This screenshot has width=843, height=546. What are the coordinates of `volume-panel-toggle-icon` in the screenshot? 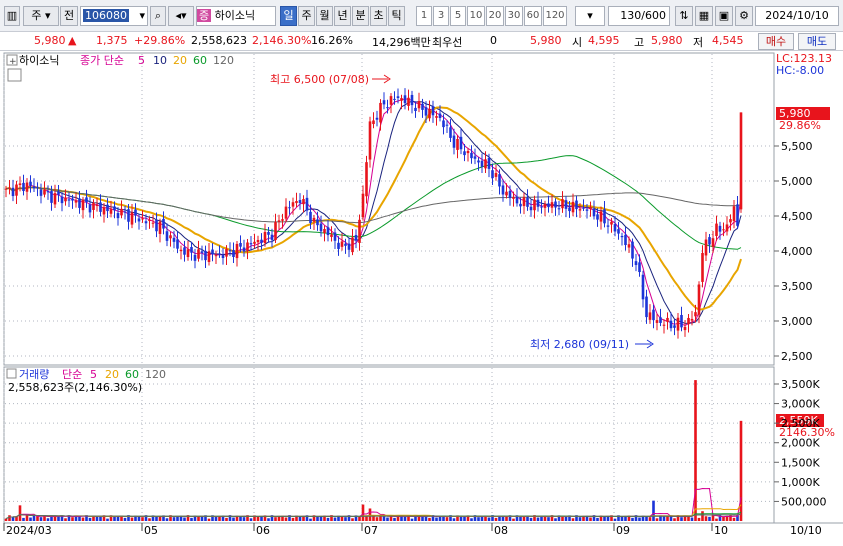 It's located at (11, 373).